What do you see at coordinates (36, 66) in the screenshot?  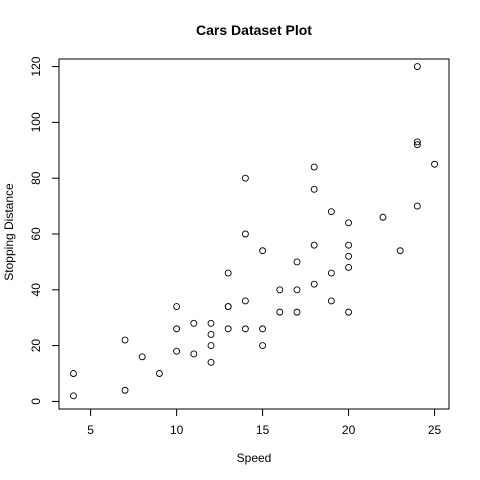 I see `y-tick-label: 120` at bounding box center [36, 66].